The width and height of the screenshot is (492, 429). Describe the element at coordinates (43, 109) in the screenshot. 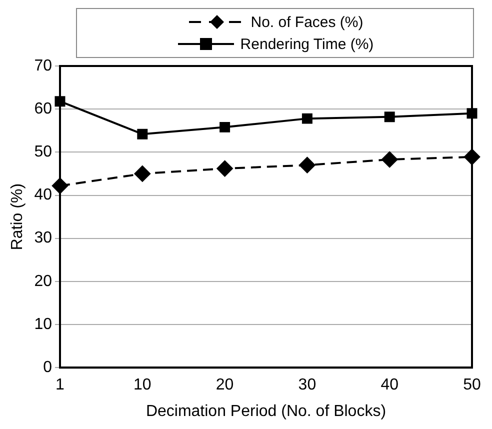

I see `y-tick-label: 60` at that location.